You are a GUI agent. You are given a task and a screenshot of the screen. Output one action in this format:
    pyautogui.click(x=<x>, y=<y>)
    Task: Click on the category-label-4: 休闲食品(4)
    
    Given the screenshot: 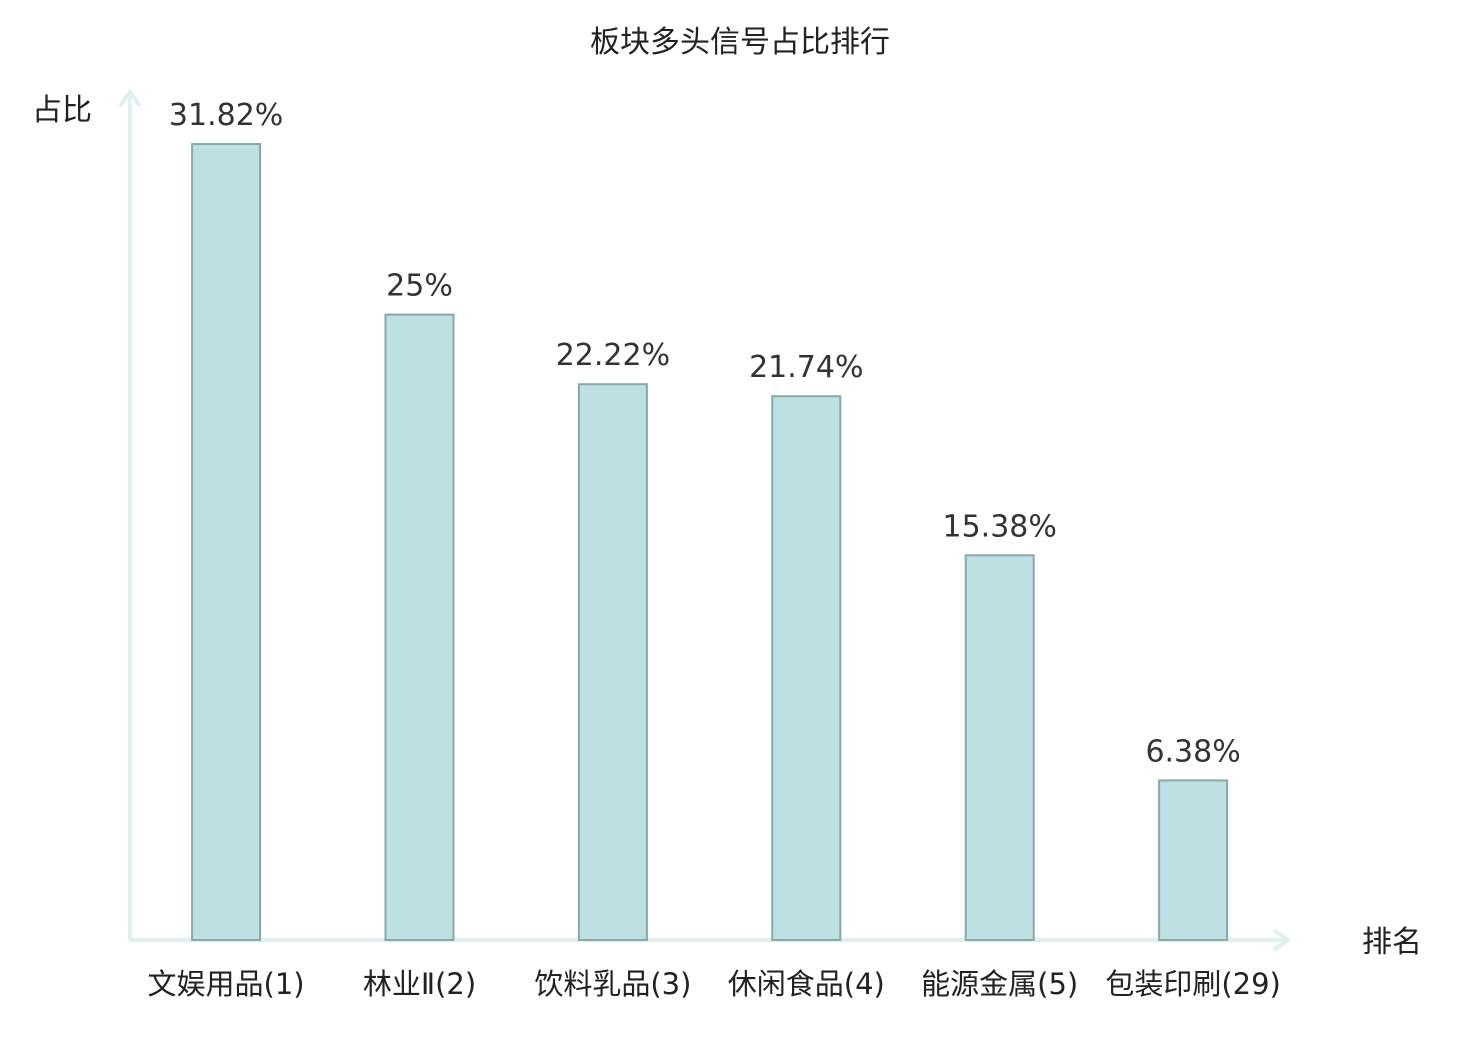 What is the action you would take?
    pyautogui.click(x=806, y=984)
    